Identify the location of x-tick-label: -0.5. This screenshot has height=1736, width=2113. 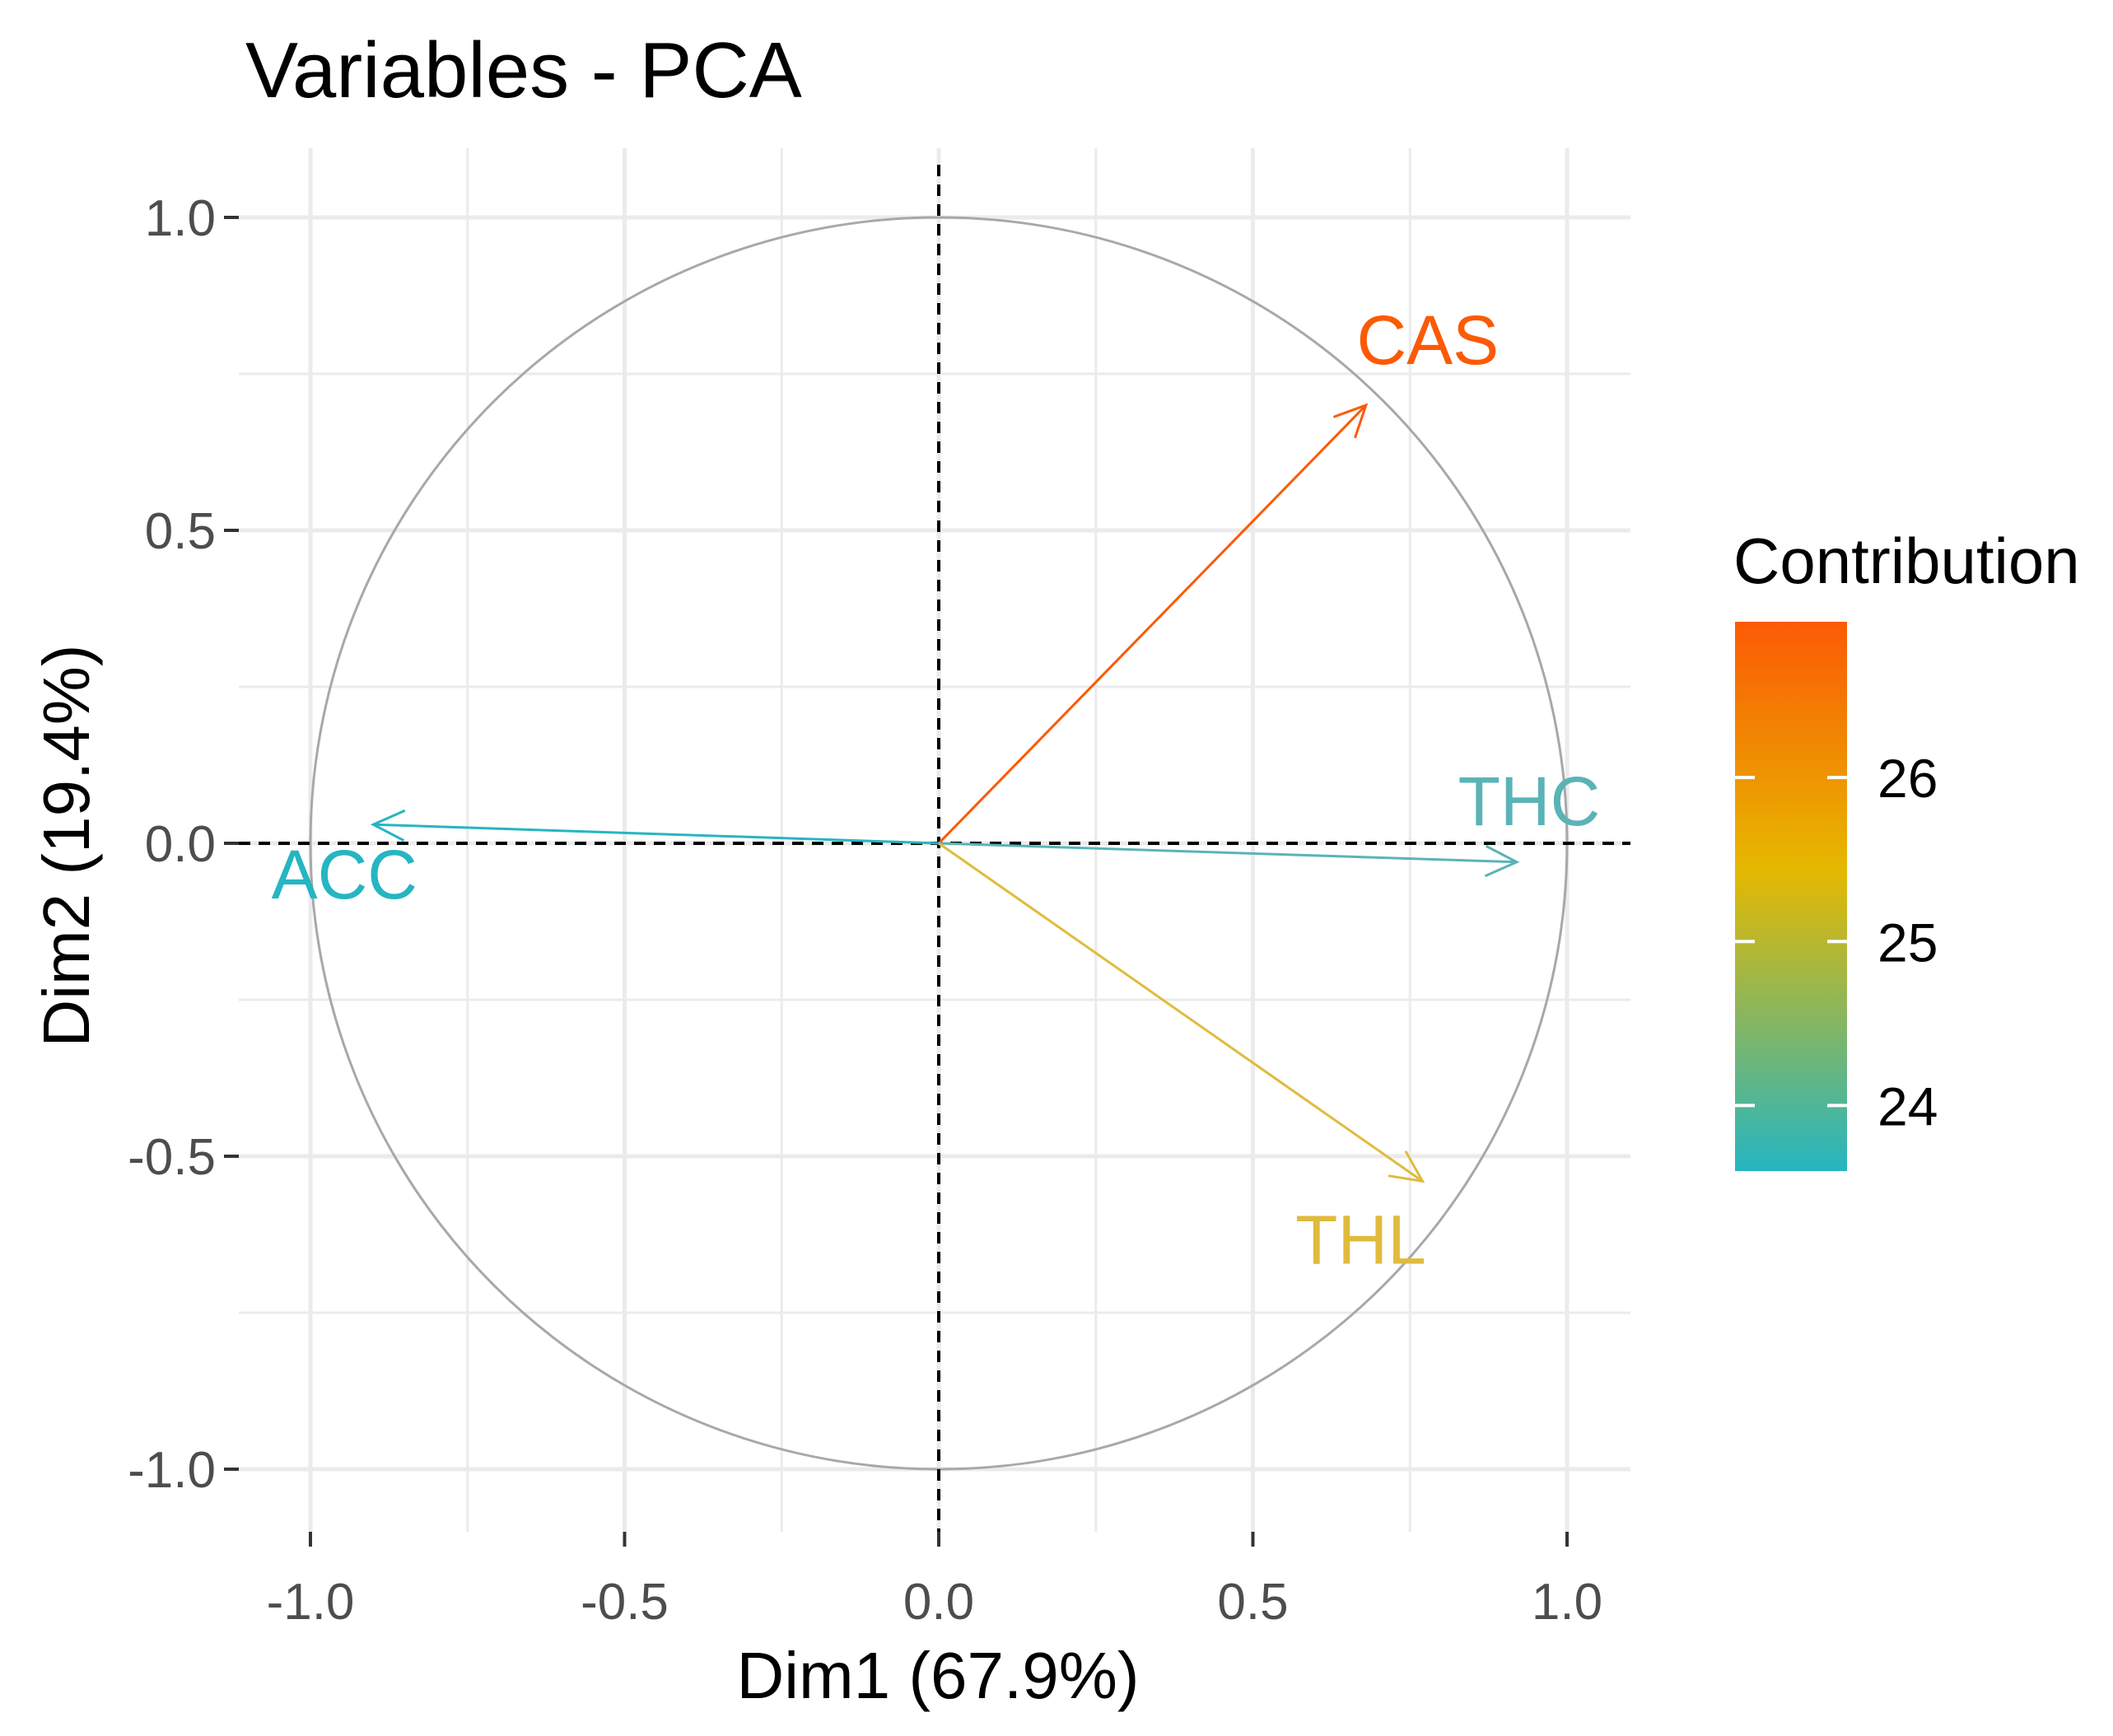
(625, 1602).